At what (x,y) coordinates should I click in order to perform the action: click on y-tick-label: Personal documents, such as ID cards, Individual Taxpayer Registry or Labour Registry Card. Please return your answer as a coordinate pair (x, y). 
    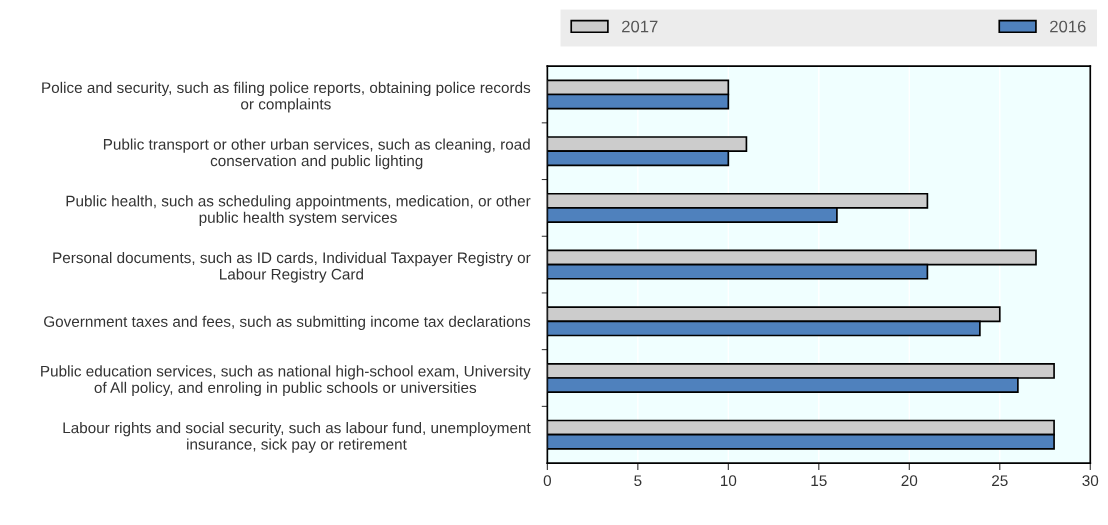
    Looking at the image, I should click on (292, 267).